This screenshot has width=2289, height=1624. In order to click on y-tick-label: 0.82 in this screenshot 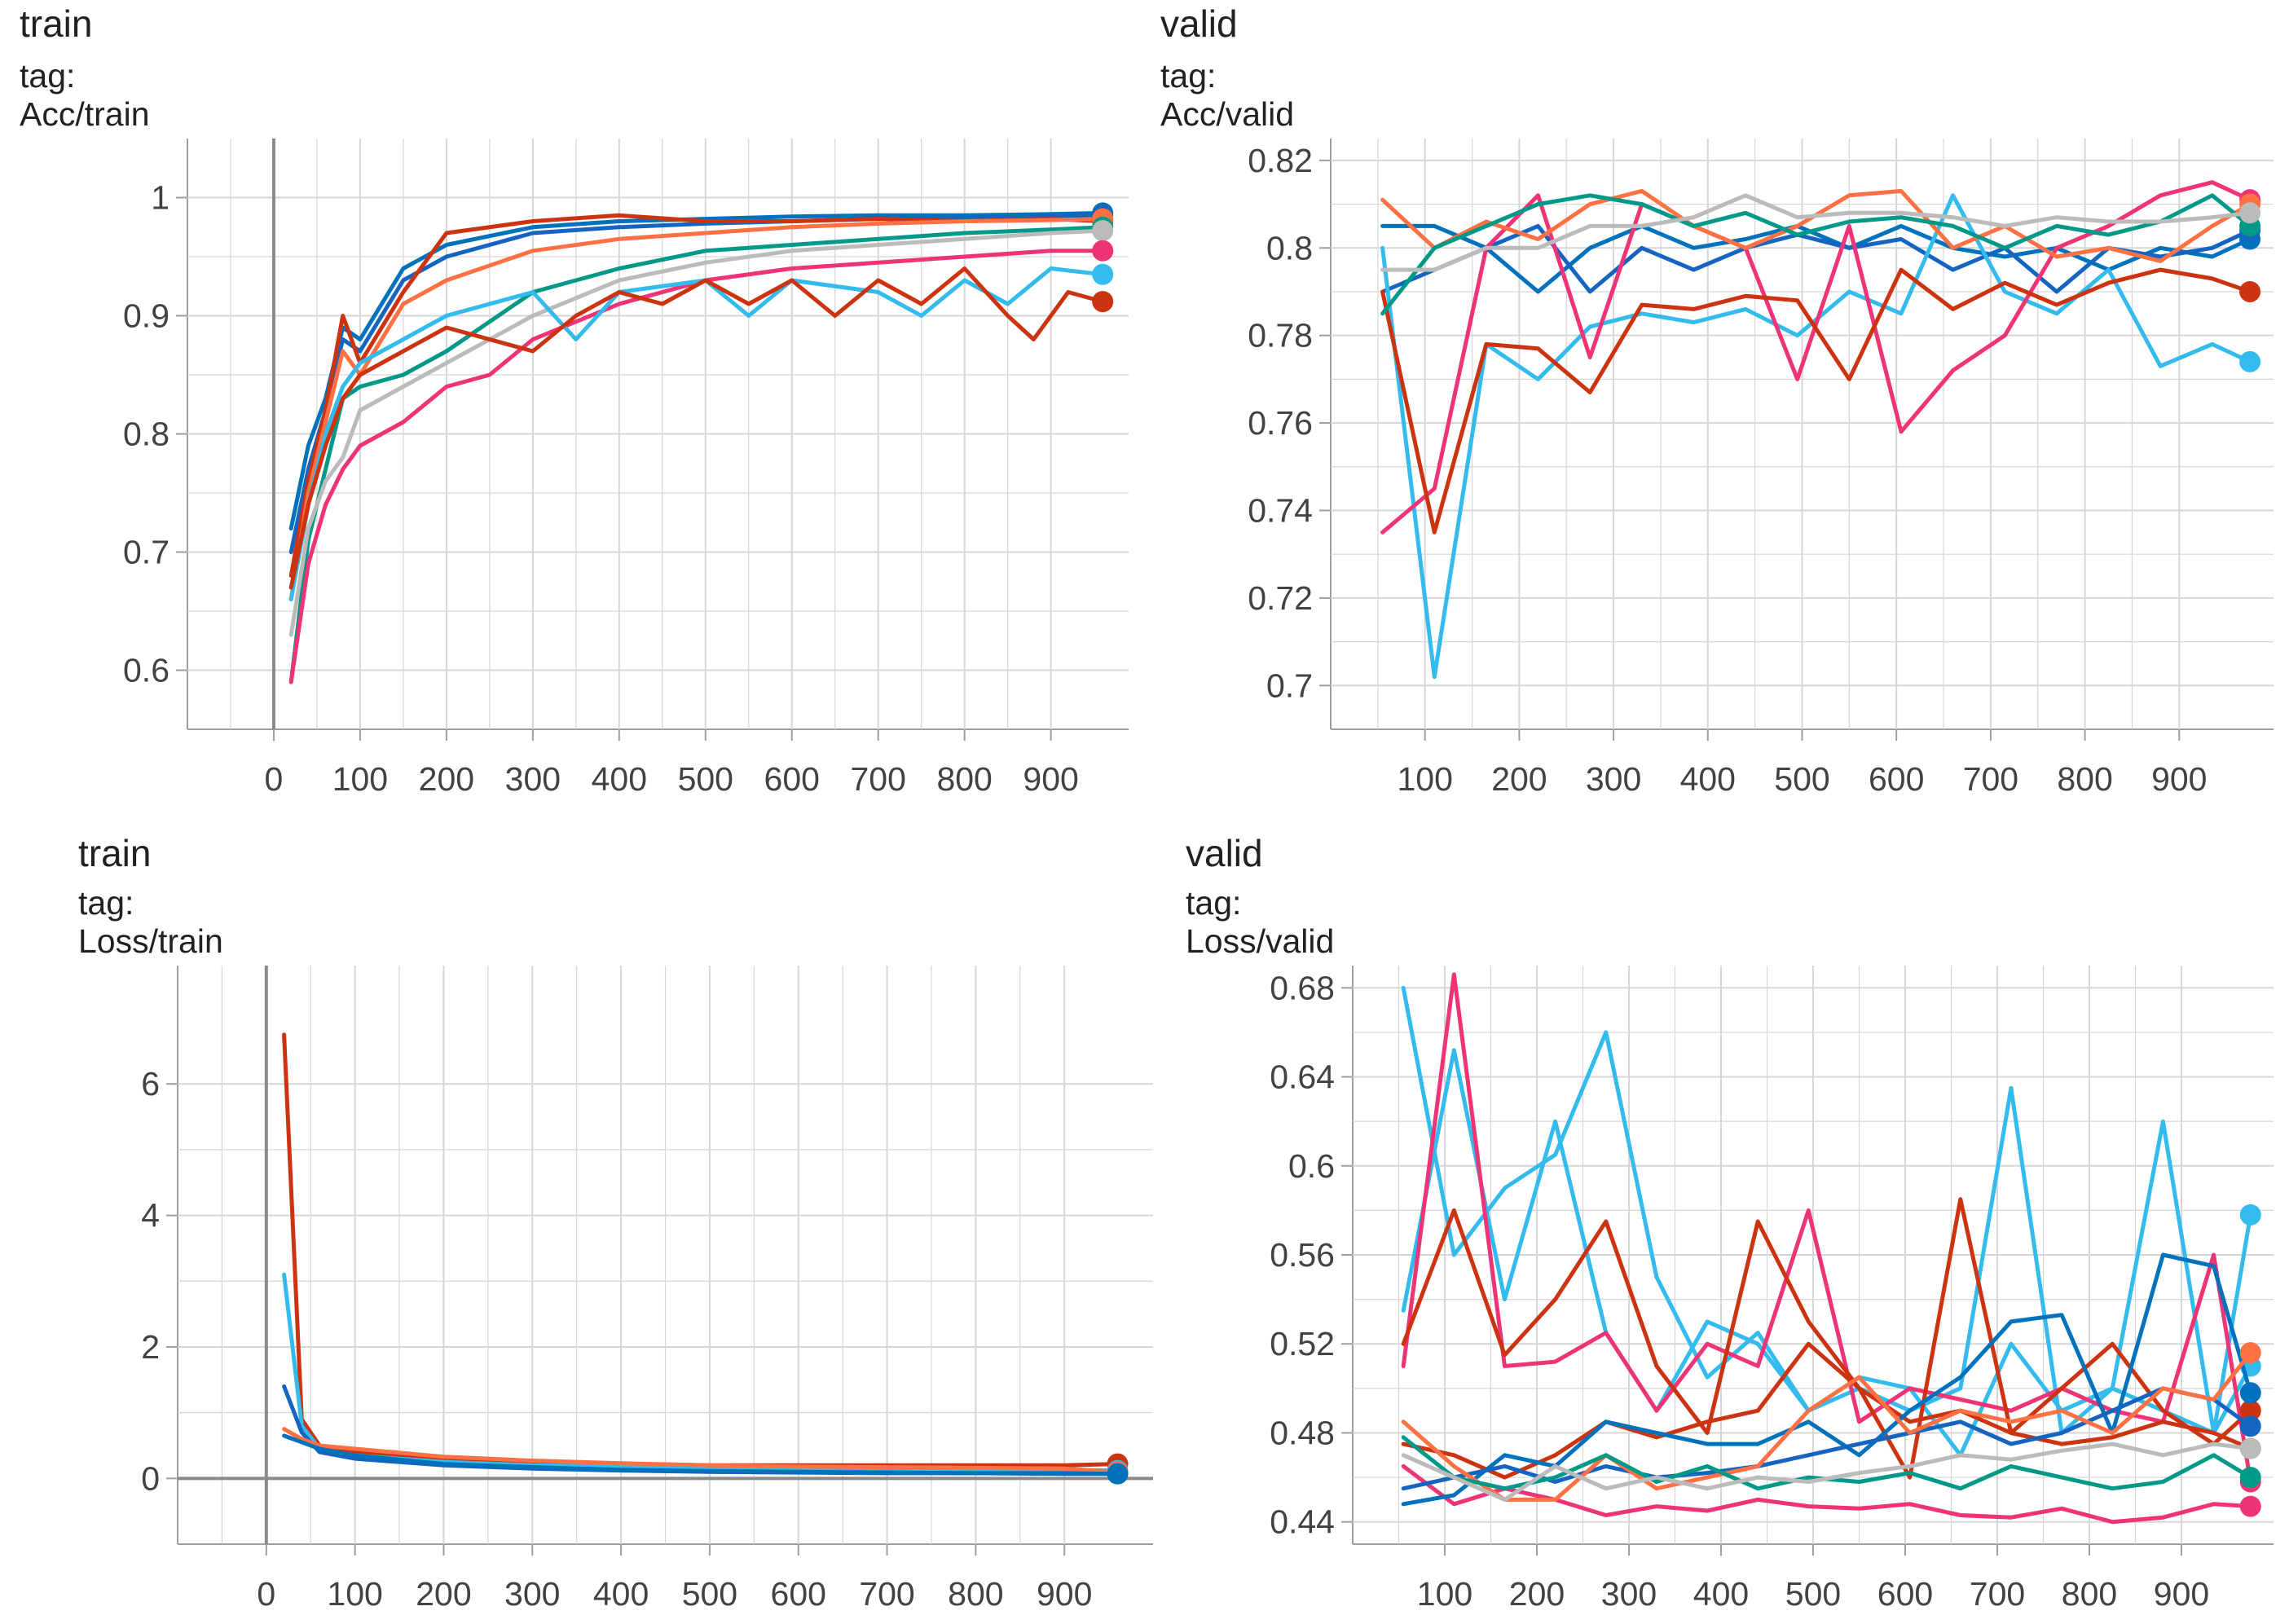, I will do `click(1280, 160)`.